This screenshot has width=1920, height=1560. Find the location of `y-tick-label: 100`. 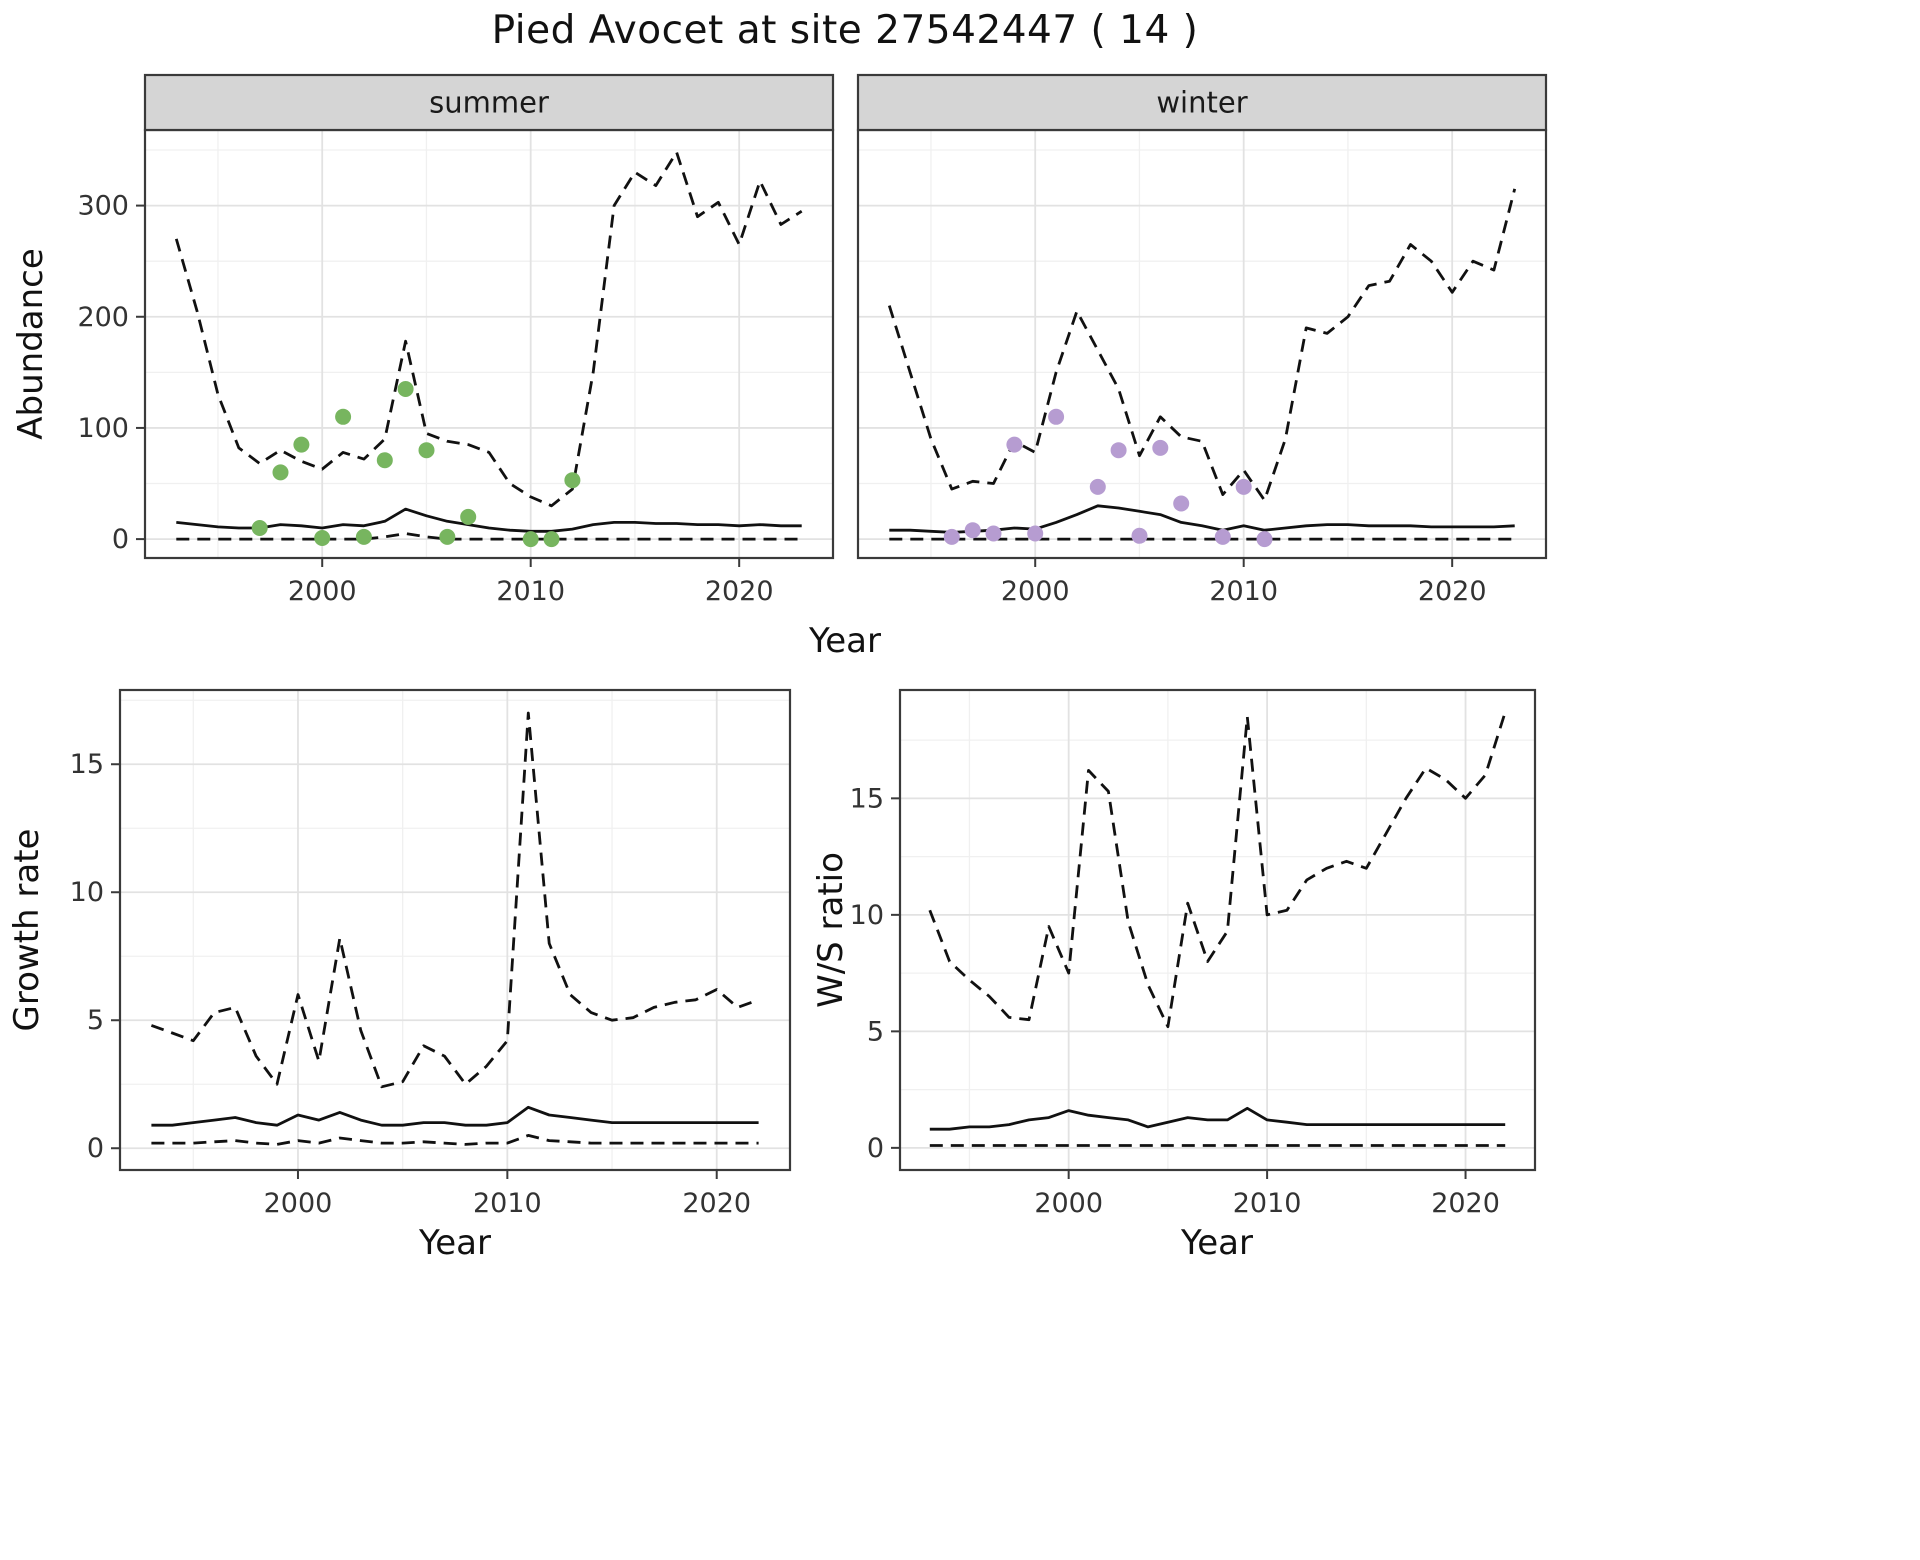

y-tick-label: 100 is located at coordinates (103, 428).